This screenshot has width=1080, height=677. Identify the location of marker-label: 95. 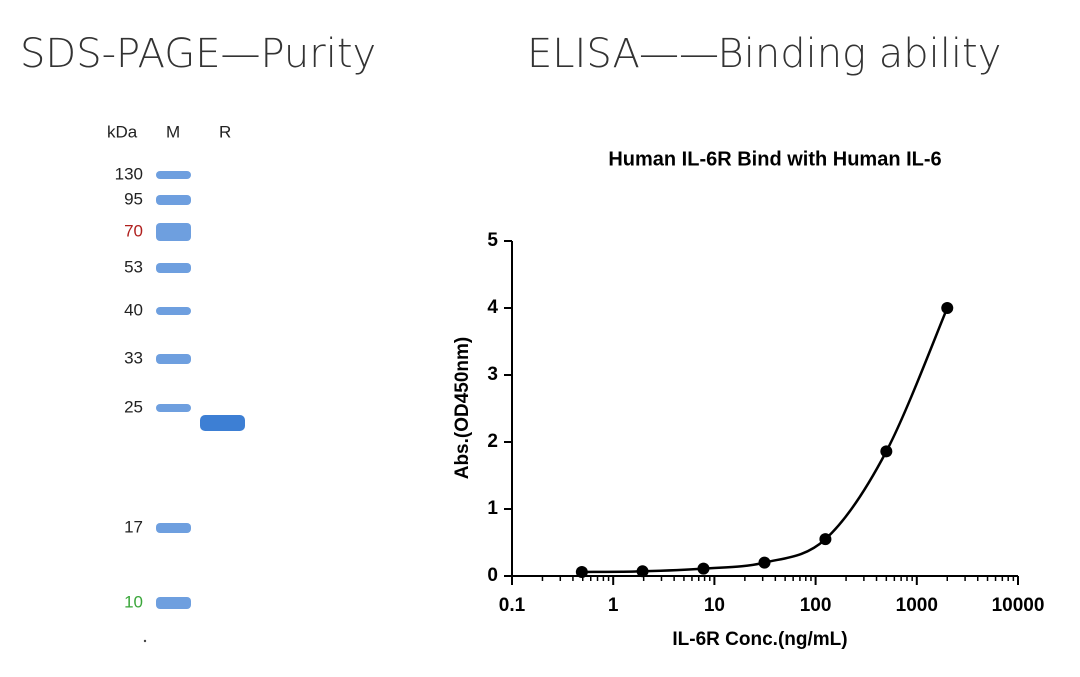
(133, 198).